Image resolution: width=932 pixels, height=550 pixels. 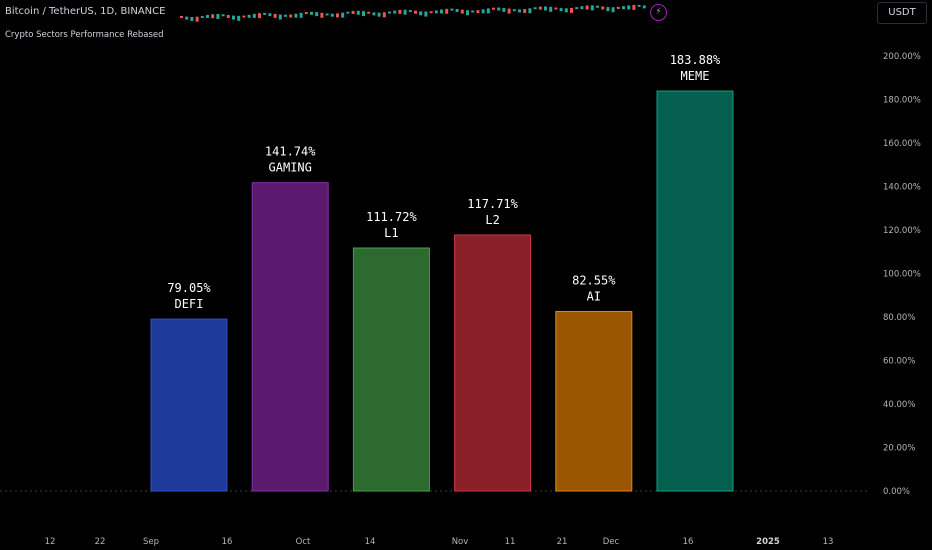 What do you see at coordinates (594, 401) in the screenshot?
I see `bar-ai` at bounding box center [594, 401].